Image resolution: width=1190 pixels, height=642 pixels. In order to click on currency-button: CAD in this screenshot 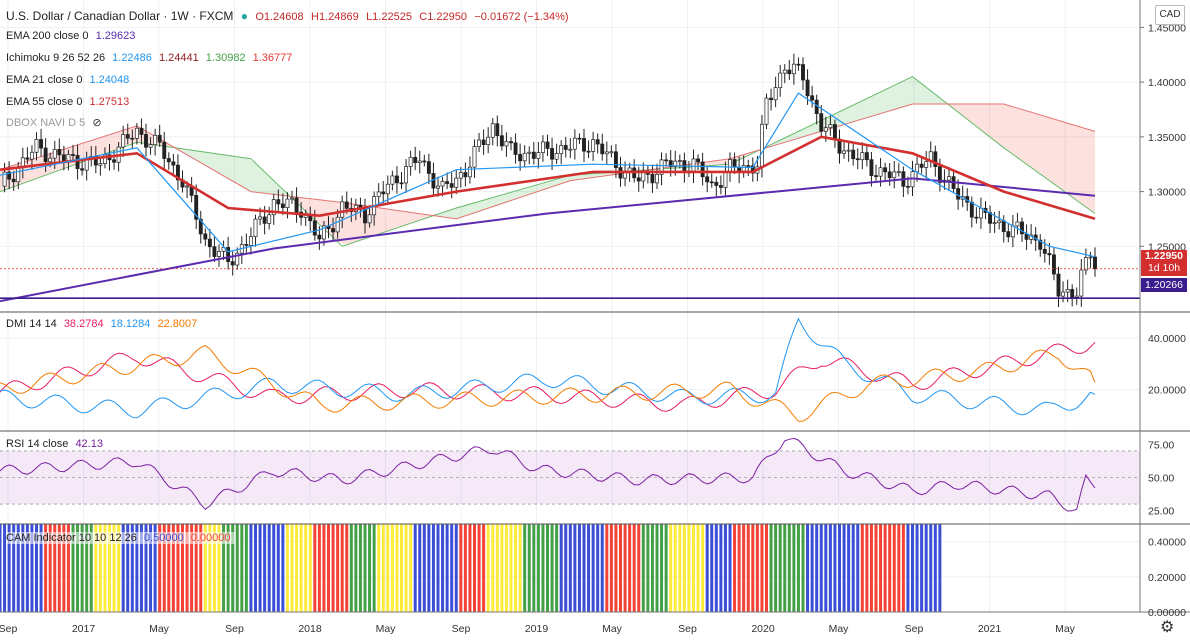, I will do `click(1170, 15)`.